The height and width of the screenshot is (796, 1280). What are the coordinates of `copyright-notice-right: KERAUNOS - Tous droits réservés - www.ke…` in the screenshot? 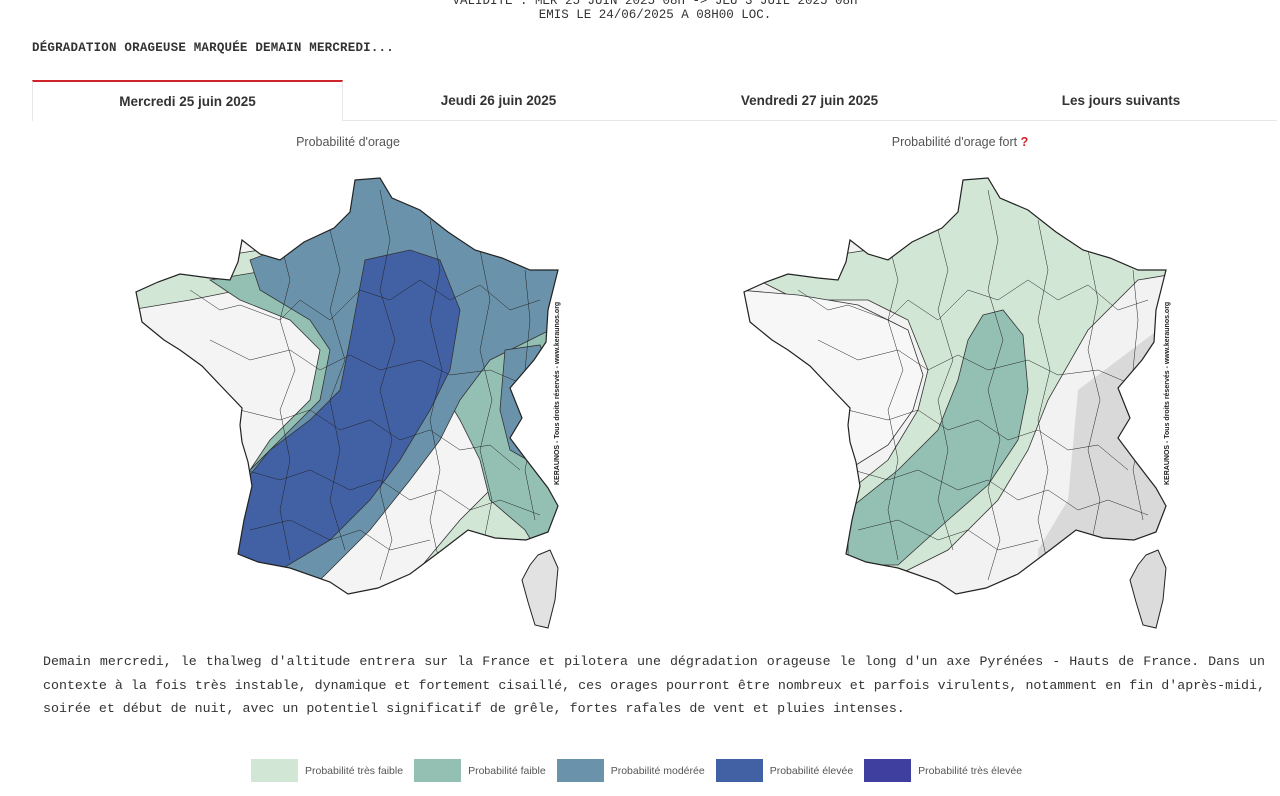 It's located at (1167, 393).